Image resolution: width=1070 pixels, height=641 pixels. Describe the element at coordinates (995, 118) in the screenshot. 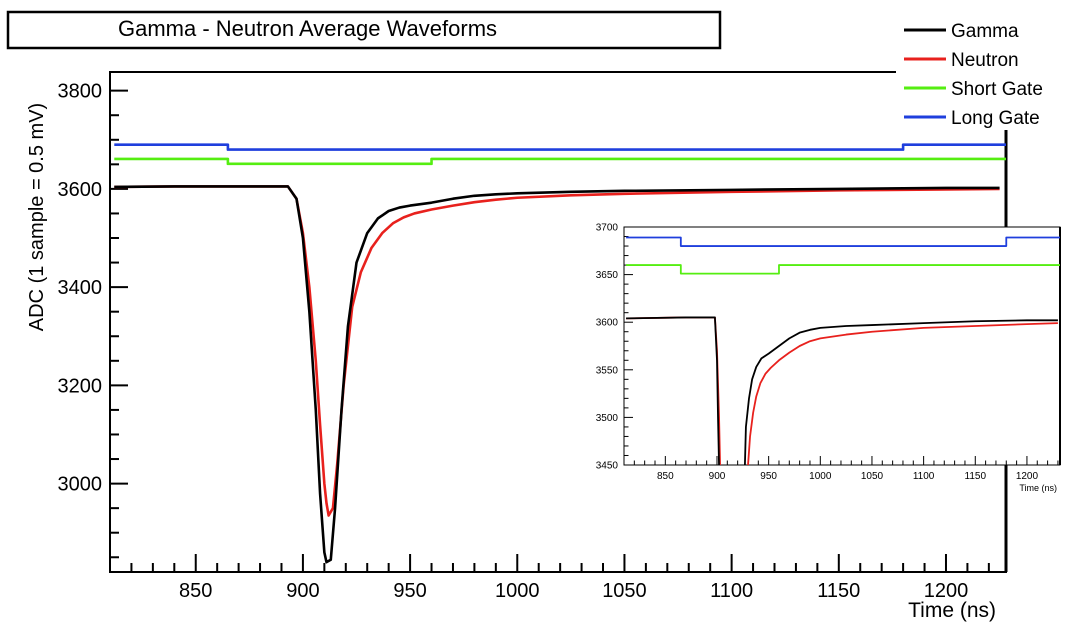

I see `legend-label-3: Long Gate` at that location.